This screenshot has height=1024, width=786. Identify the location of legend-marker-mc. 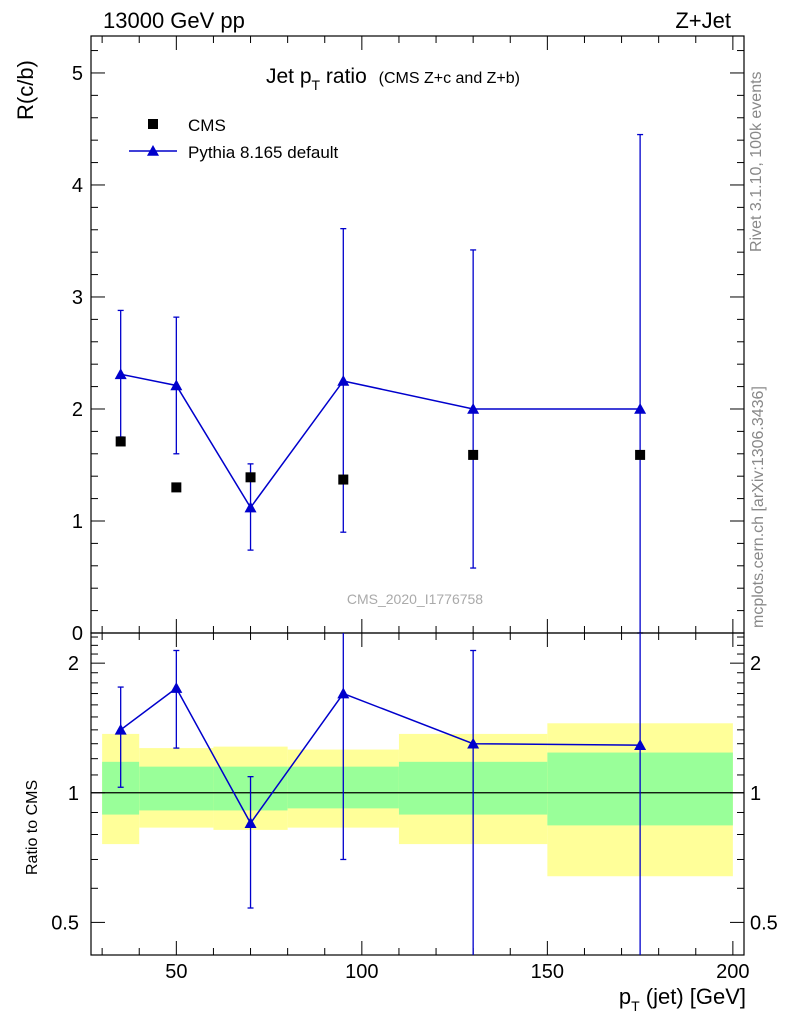
(153, 150).